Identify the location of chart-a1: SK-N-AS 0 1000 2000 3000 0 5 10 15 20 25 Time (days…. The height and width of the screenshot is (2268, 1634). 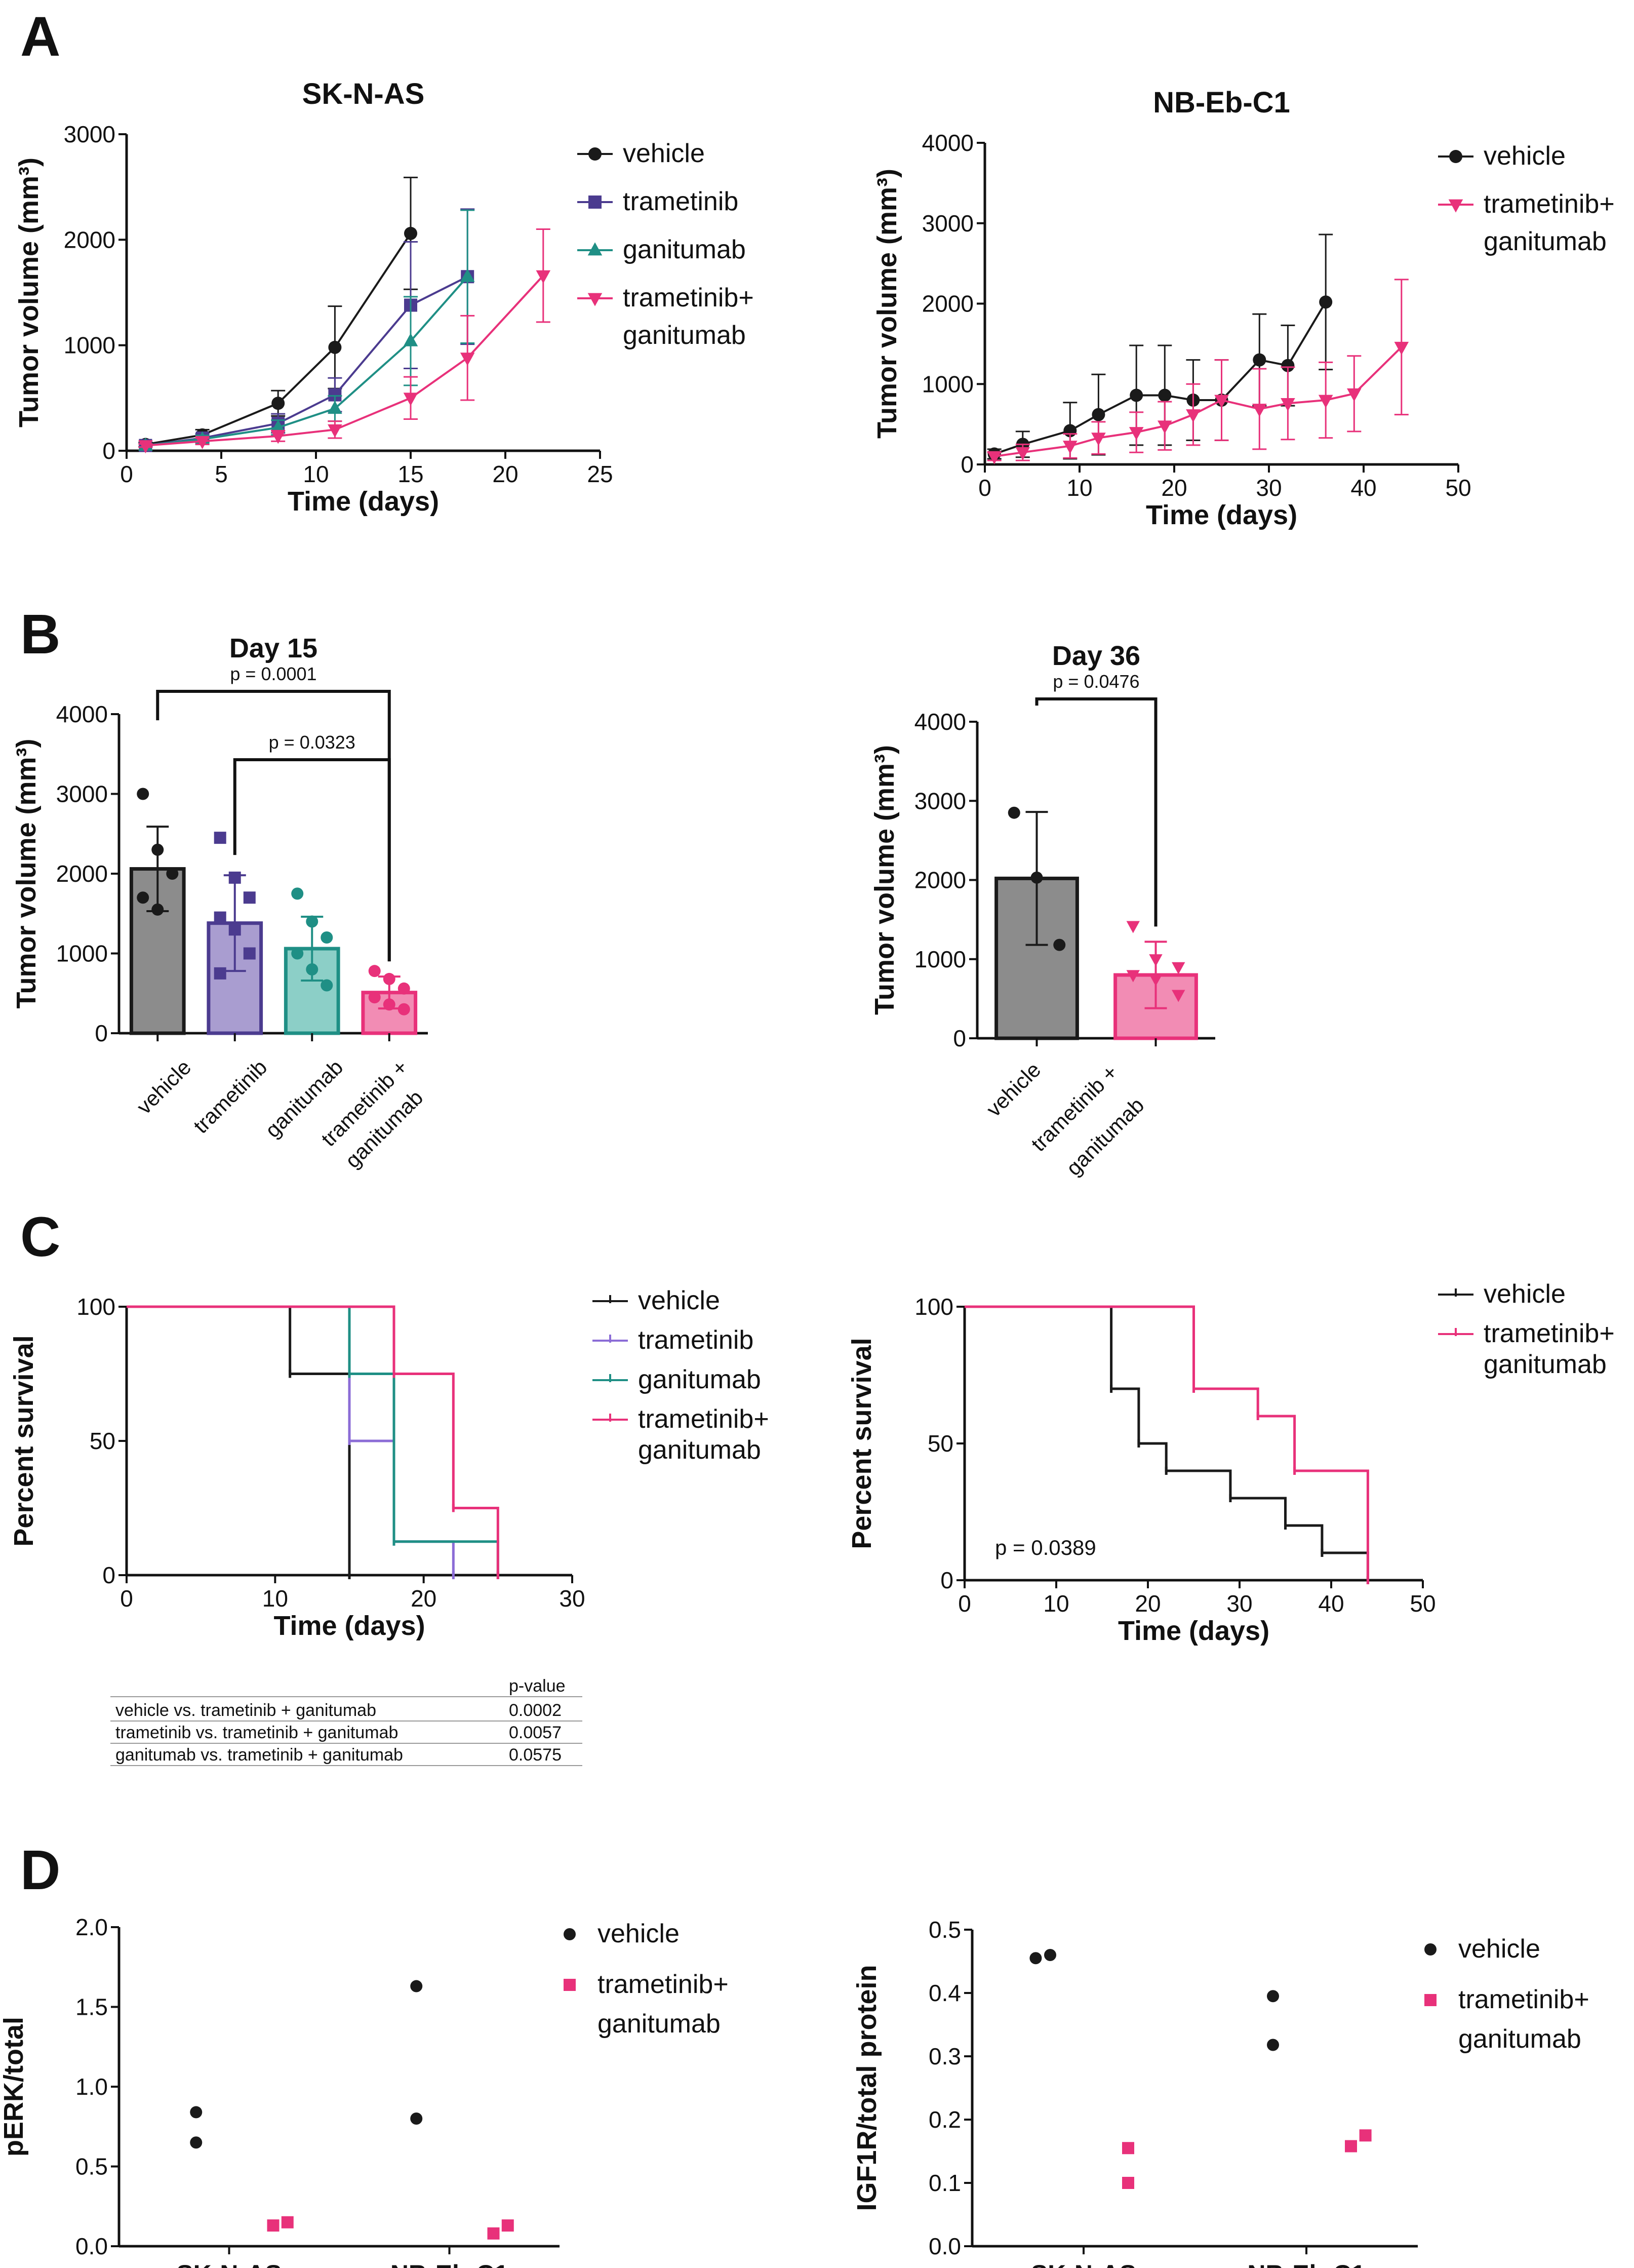
(384, 297).